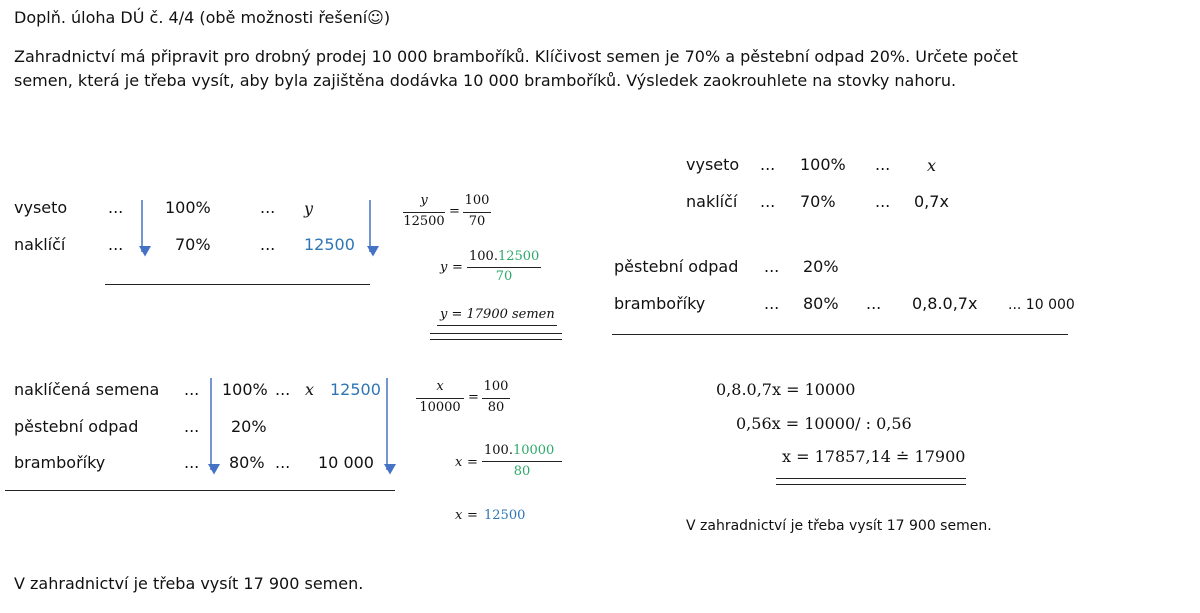 The height and width of the screenshot is (613, 1200). Describe the element at coordinates (518, 256) in the screenshot. I see `num-value: 12500` at that location.